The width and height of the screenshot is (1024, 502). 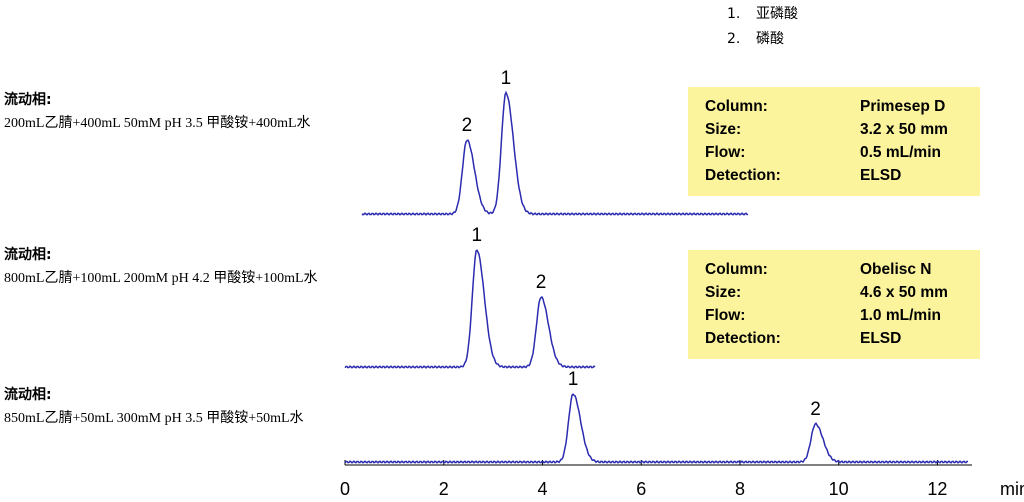 I want to click on x-tick-label: 0, so click(x=345, y=489).